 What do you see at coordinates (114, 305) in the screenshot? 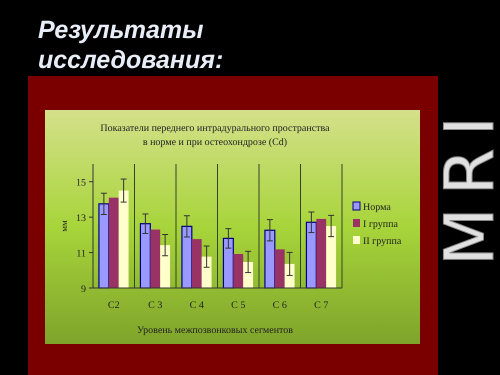
I see `x-tick-label: C2` at bounding box center [114, 305].